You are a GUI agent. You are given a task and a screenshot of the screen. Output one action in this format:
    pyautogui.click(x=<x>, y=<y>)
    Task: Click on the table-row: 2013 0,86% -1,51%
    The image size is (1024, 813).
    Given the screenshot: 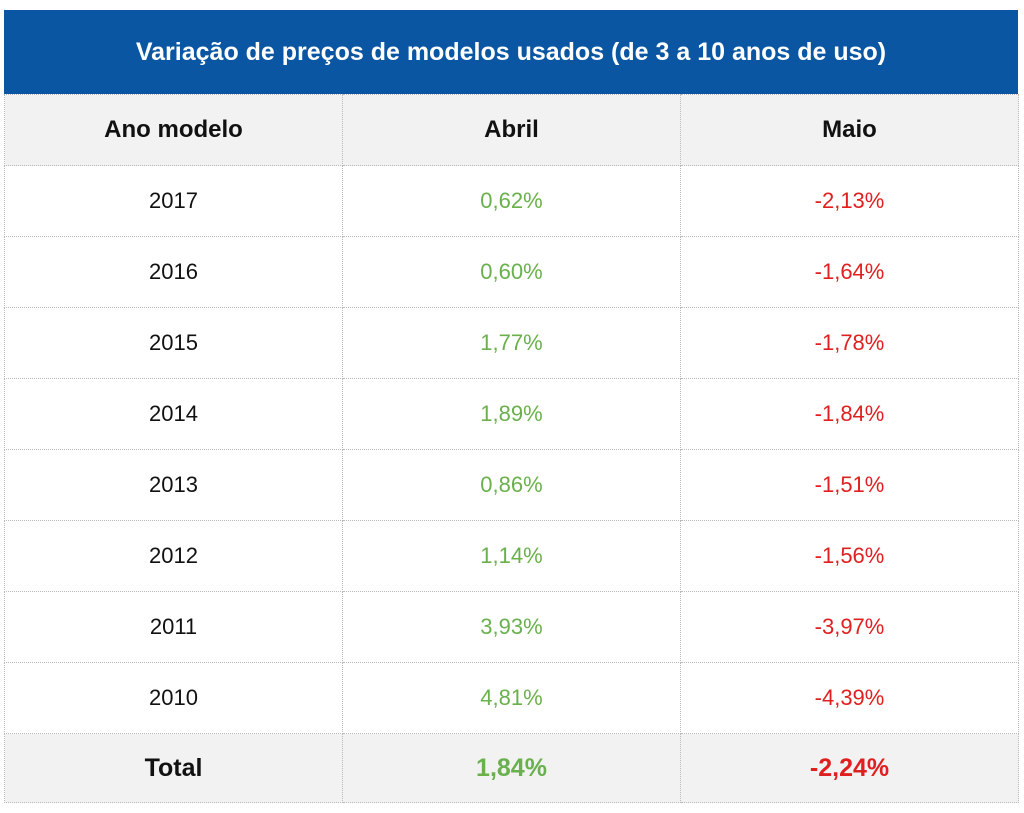 What is the action you would take?
    pyautogui.click(x=511, y=485)
    